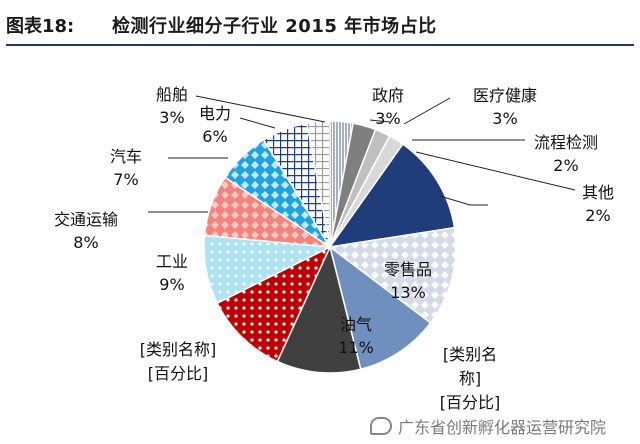 The width and height of the screenshot is (640, 444). What do you see at coordinates (388, 95) in the screenshot?
I see `slice-name-label: 政府` at bounding box center [388, 95].